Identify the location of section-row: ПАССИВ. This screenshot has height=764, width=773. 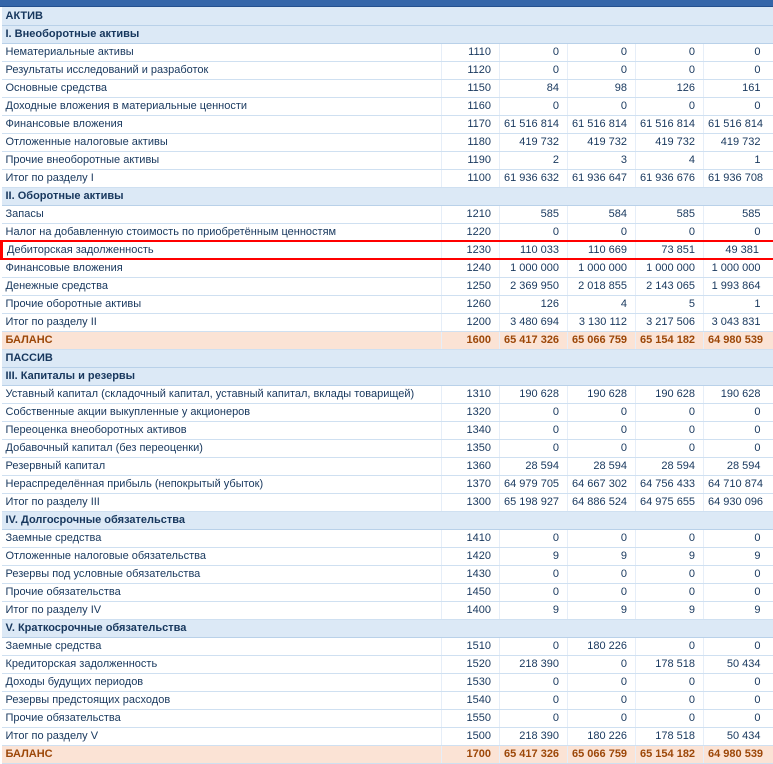
(387, 358).